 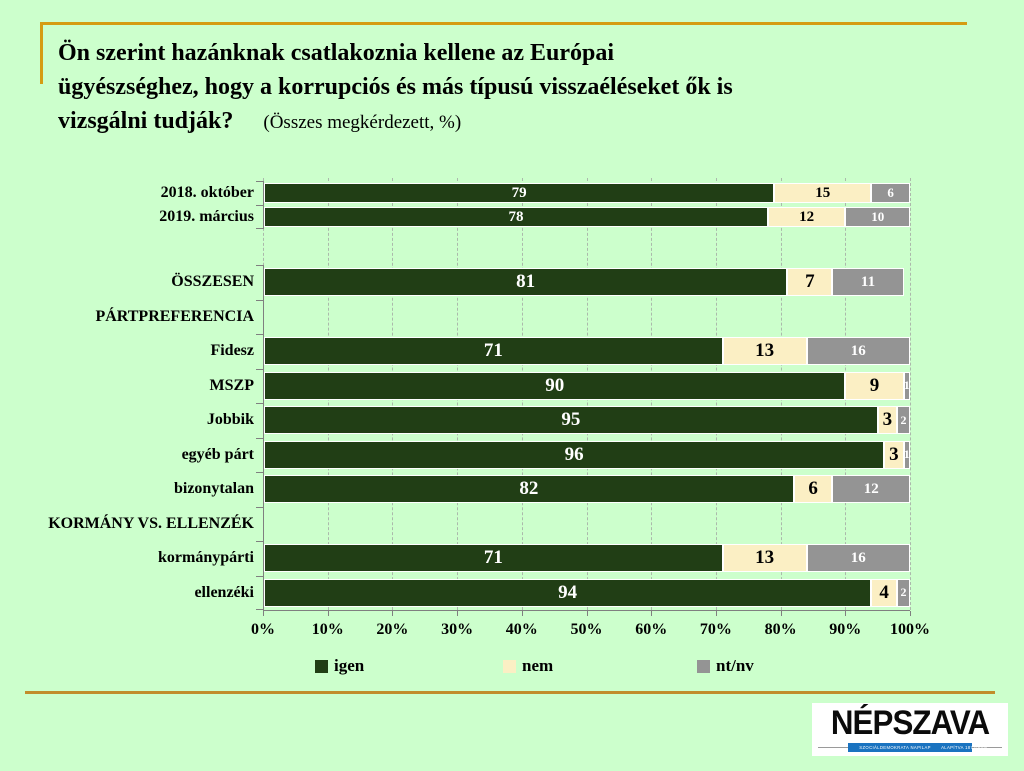 I want to click on bar-segment-nem: 9, so click(x=874, y=385).